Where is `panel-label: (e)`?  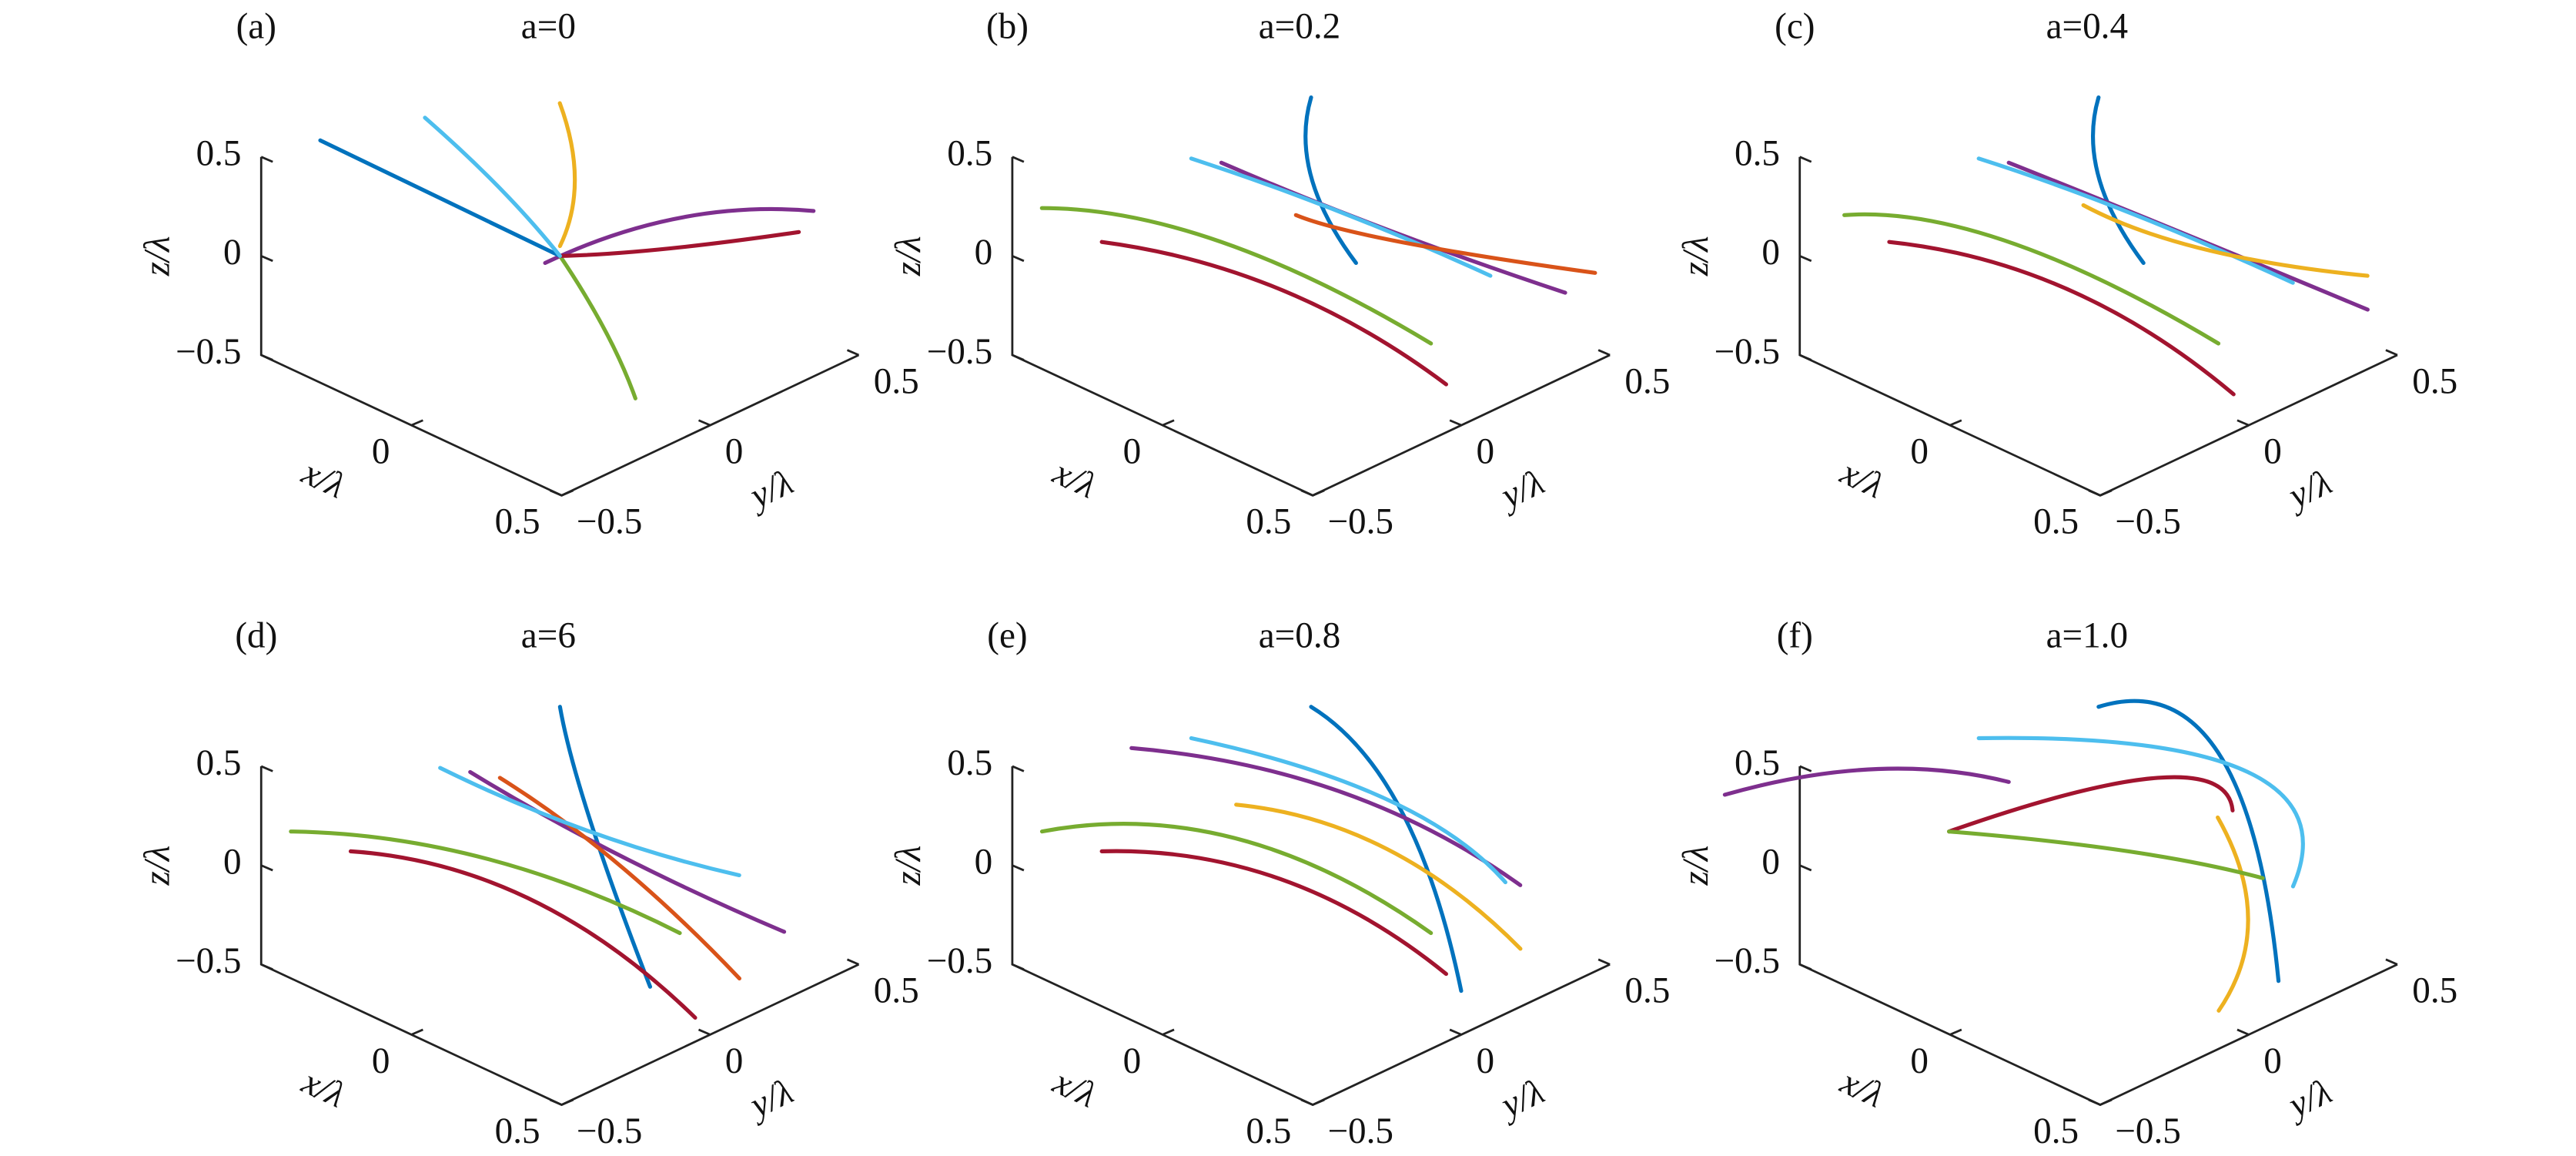
panel-label: (e) is located at coordinates (1007, 636).